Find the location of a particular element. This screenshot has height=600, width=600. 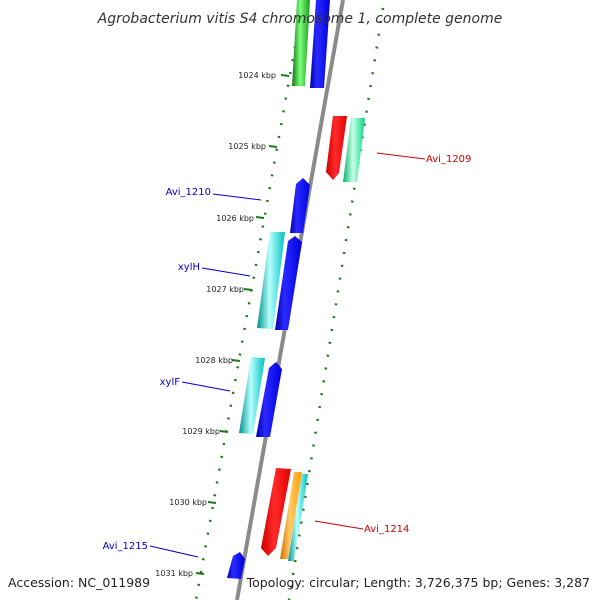

svg-text: xylF is located at coordinates (170, 382).